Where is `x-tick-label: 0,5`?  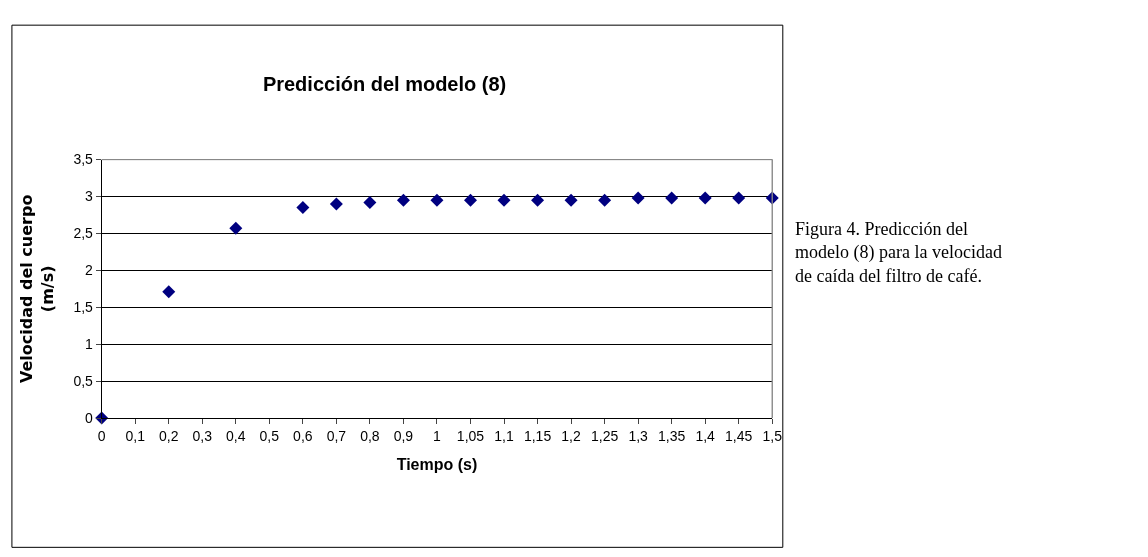
x-tick-label: 0,5 is located at coordinates (269, 435).